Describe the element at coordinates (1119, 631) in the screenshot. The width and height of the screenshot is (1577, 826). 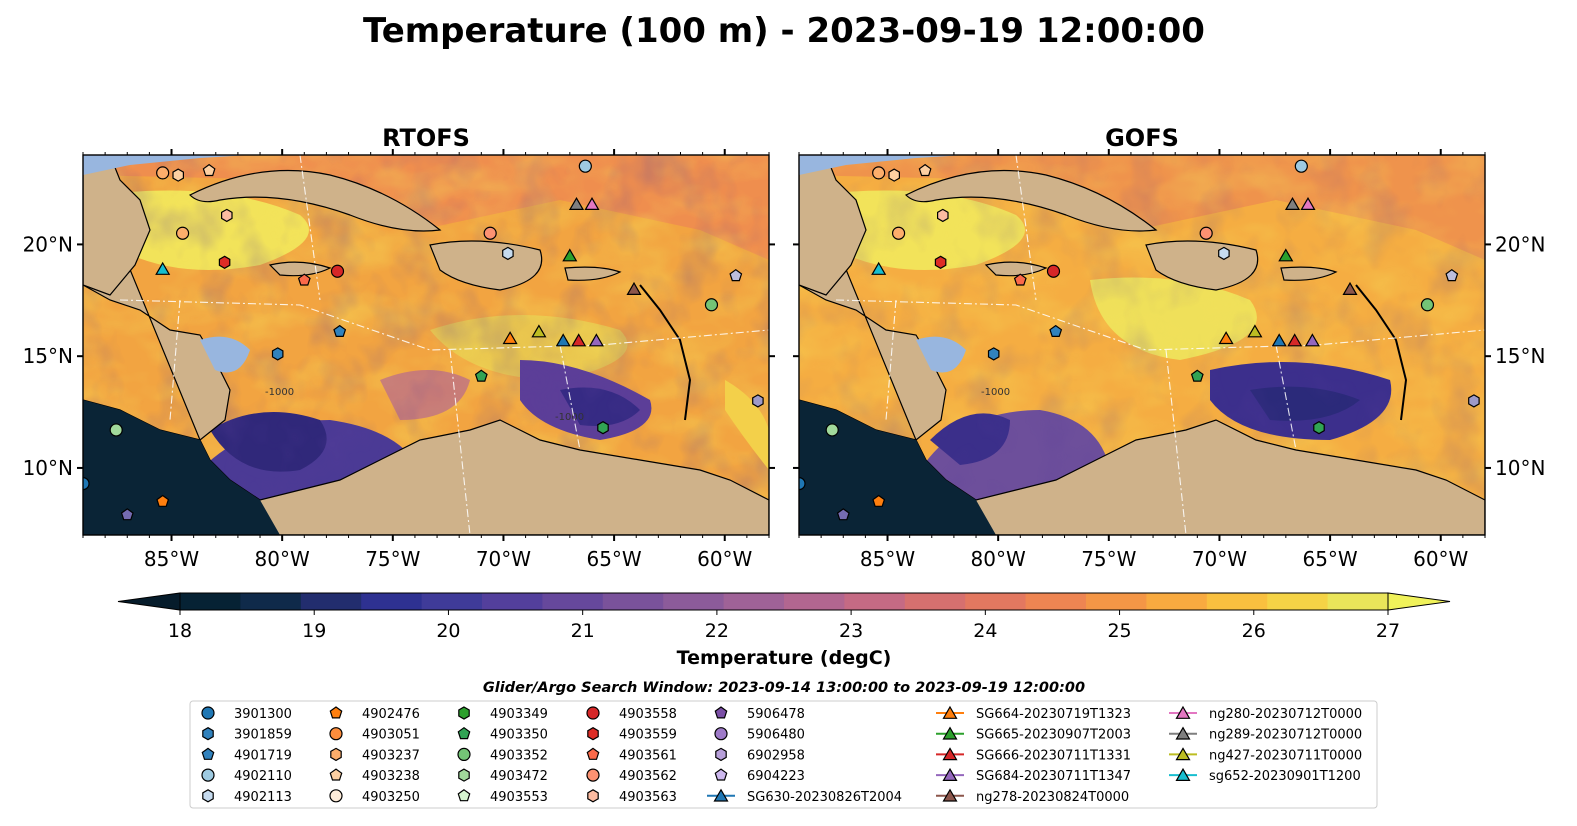
I see `colorbar-tick-label: 25` at that location.